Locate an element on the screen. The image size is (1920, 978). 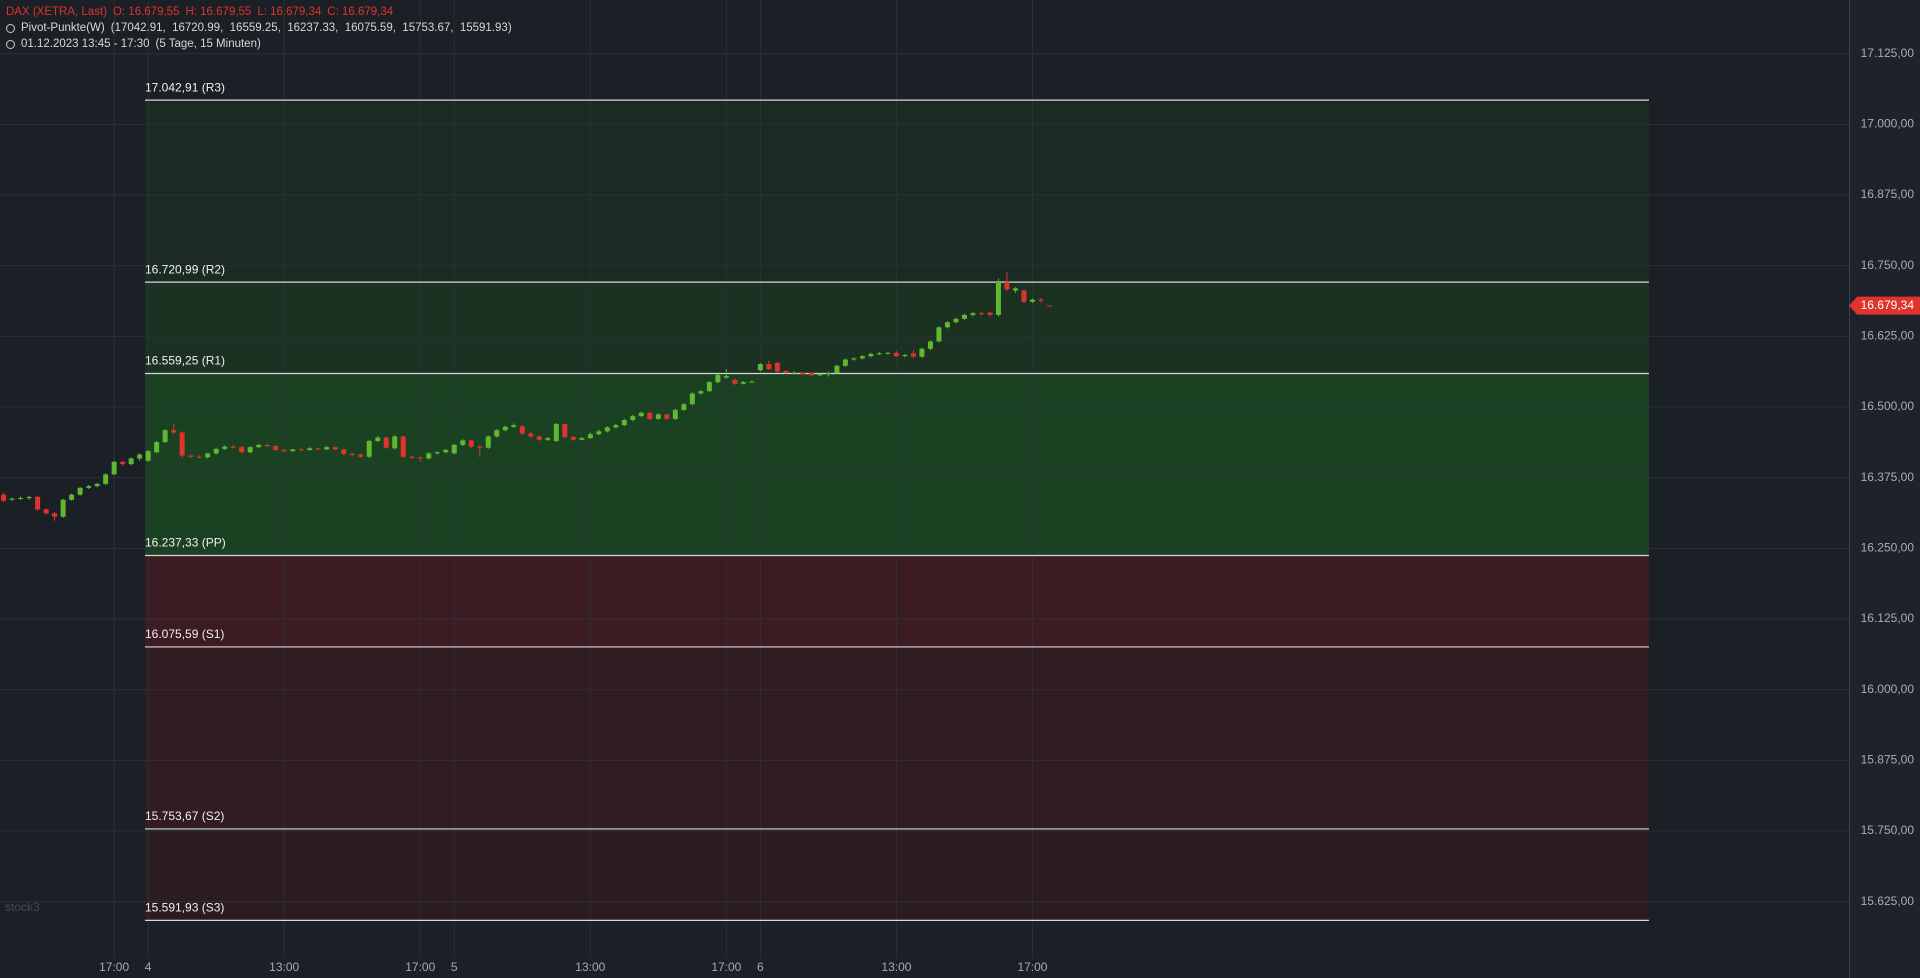
ohlc-low: L: 16.679,34 is located at coordinates (289, 12).